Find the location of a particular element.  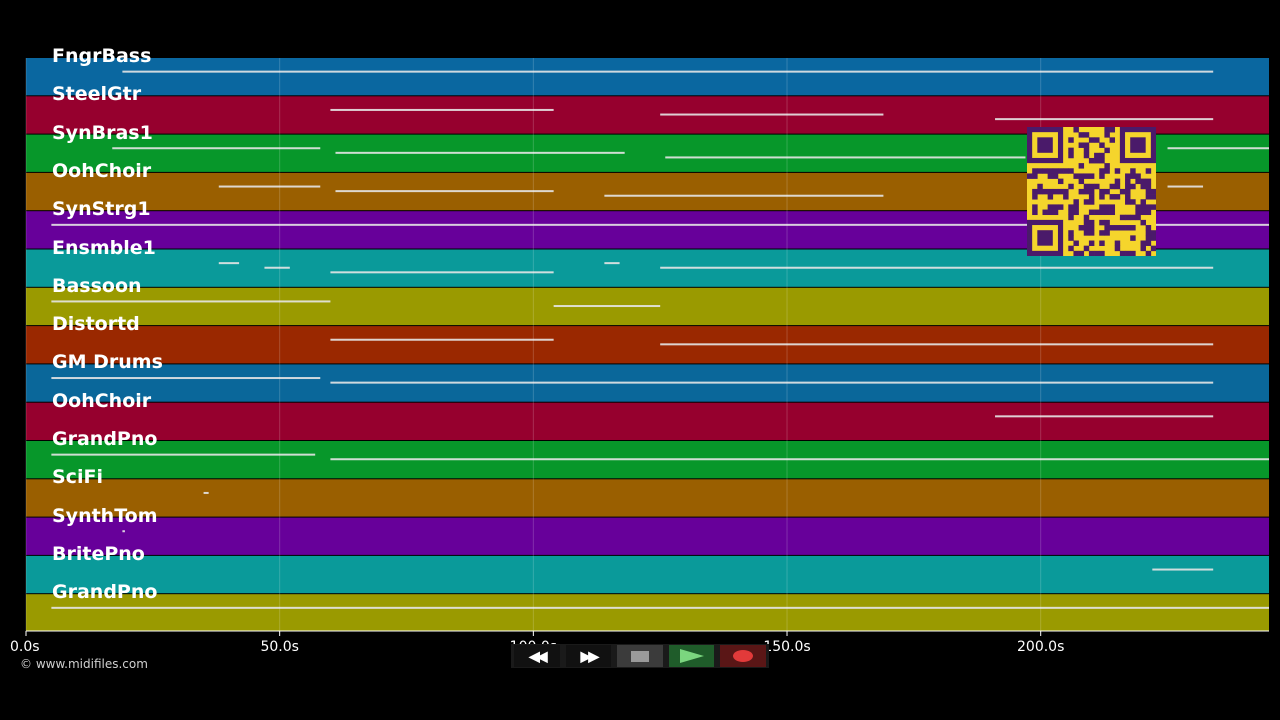

track-label: GM Drums is located at coordinates (107, 362).